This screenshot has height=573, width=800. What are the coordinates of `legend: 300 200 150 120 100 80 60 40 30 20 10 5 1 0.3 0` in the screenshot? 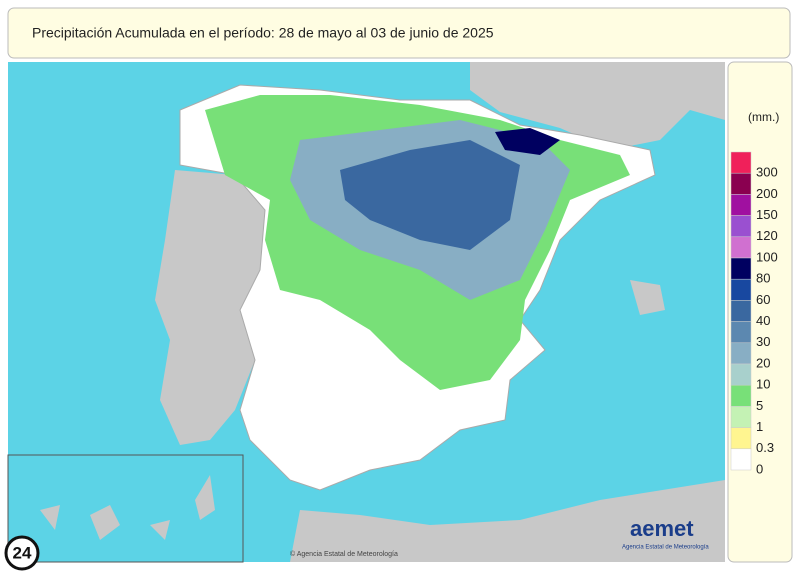 It's located at (754, 313).